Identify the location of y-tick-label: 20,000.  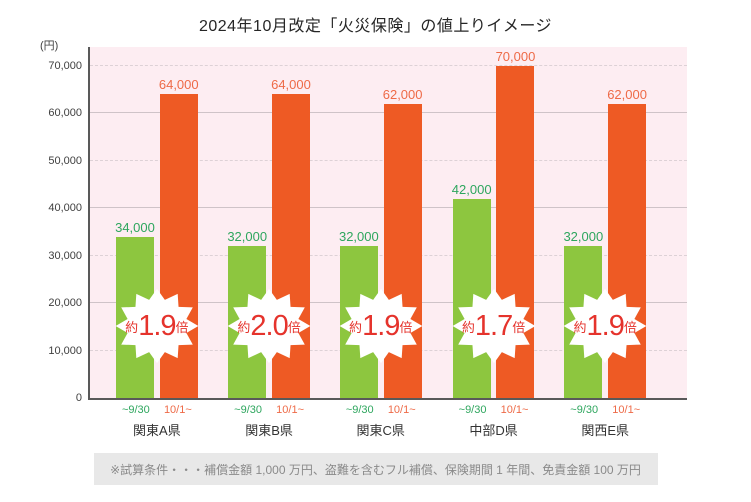
(65, 303).